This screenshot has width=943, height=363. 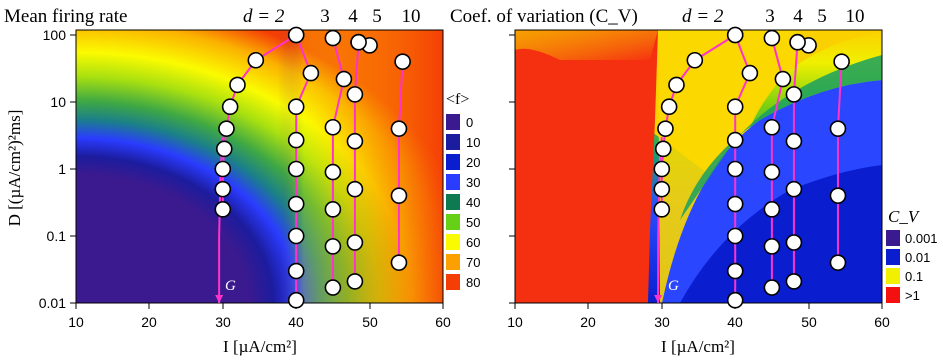 What do you see at coordinates (917, 257) in the screenshot?
I see `legend-label: 0.01` at bounding box center [917, 257].